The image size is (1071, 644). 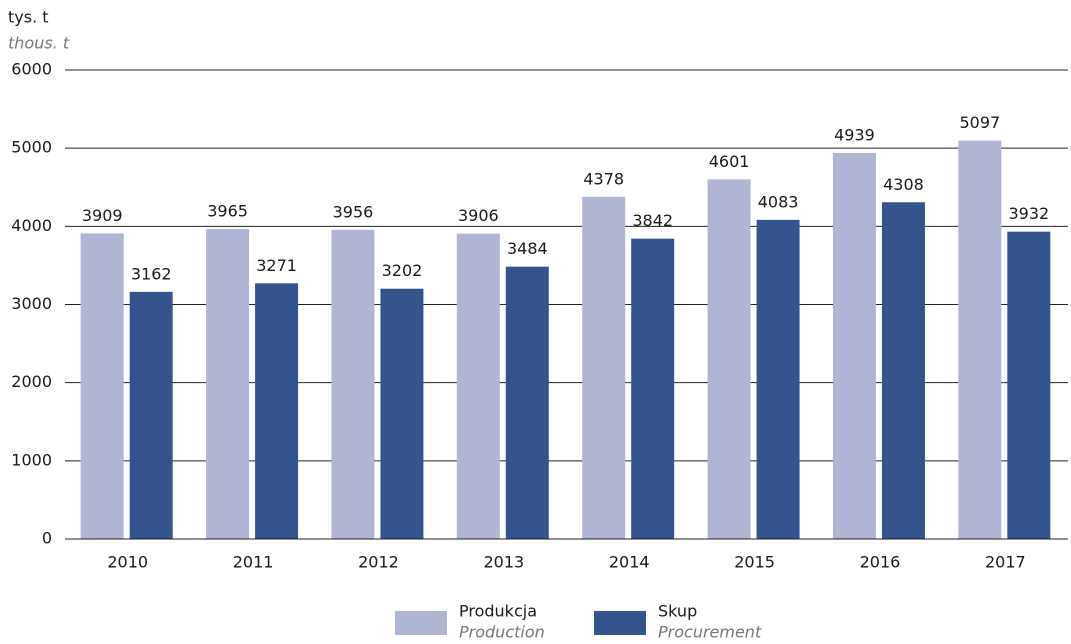 What do you see at coordinates (227, 211) in the screenshot?
I see `value-label: 3965` at bounding box center [227, 211].